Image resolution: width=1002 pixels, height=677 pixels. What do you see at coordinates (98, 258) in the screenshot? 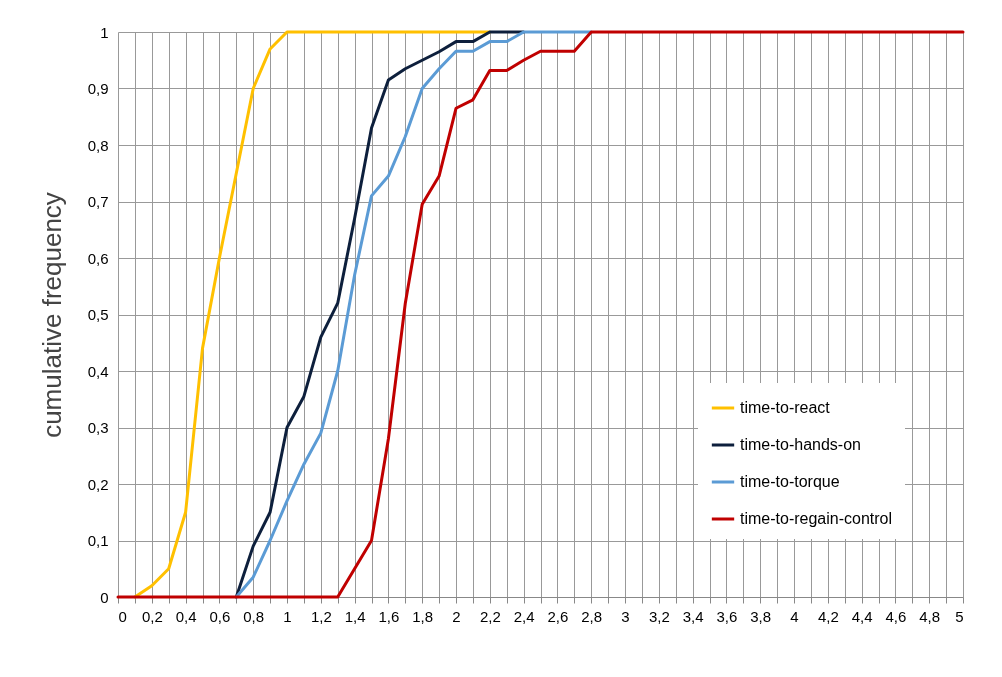
I see `y-tick-label: 0,6` at bounding box center [98, 258].